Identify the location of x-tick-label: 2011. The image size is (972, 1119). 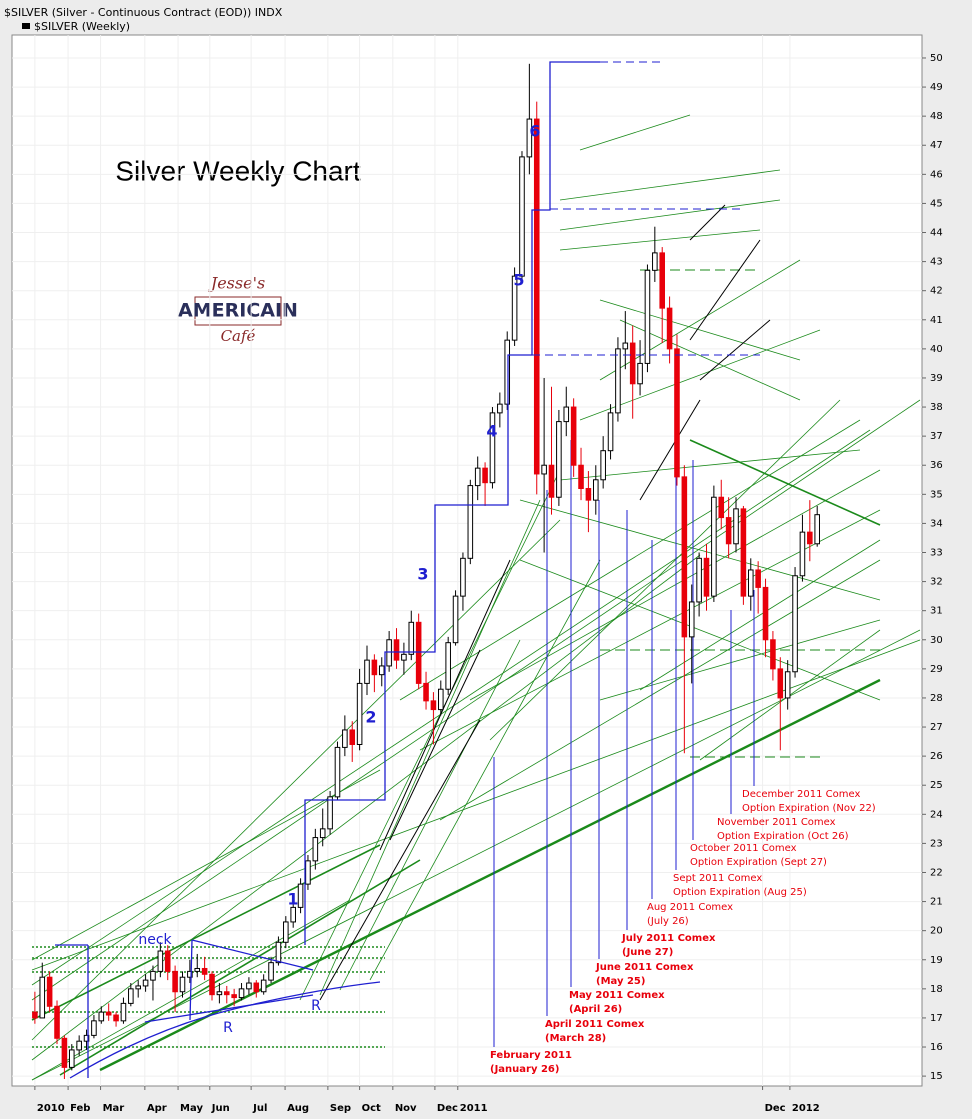
(474, 1108).